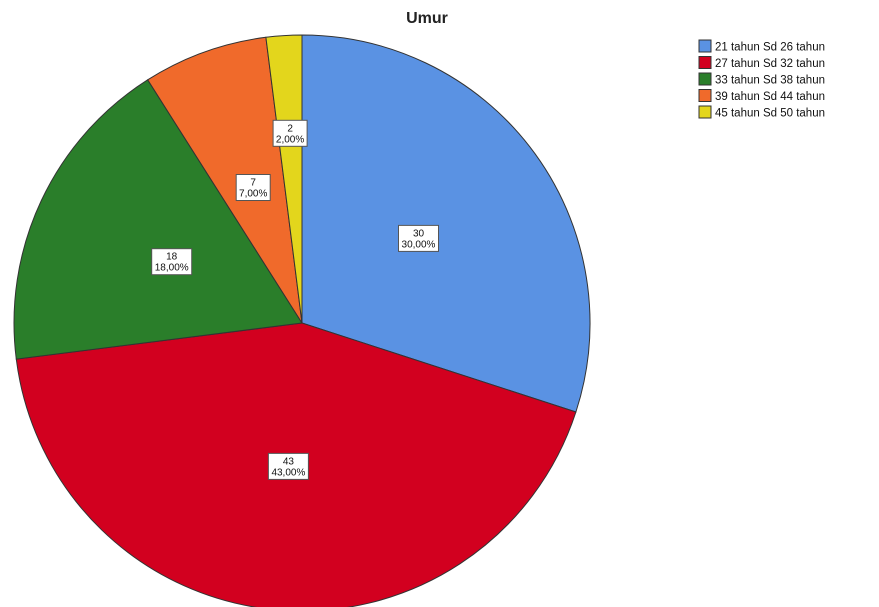  What do you see at coordinates (770, 81) in the screenshot?
I see `legend-label: 33 tahun Sd 38 tahun` at bounding box center [770, 81].